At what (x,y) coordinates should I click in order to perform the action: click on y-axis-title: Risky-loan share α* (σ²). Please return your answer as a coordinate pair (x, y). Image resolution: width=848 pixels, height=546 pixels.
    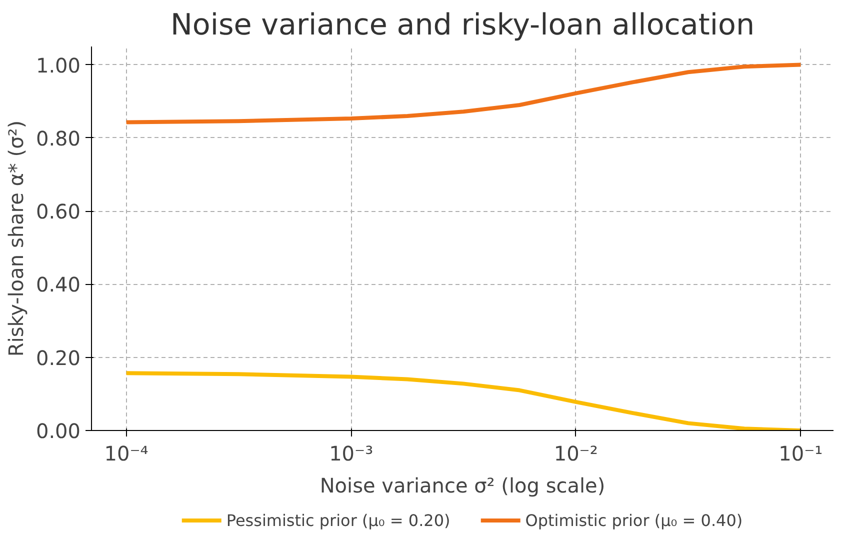
    Looking at the image, I should click on (16, 238).